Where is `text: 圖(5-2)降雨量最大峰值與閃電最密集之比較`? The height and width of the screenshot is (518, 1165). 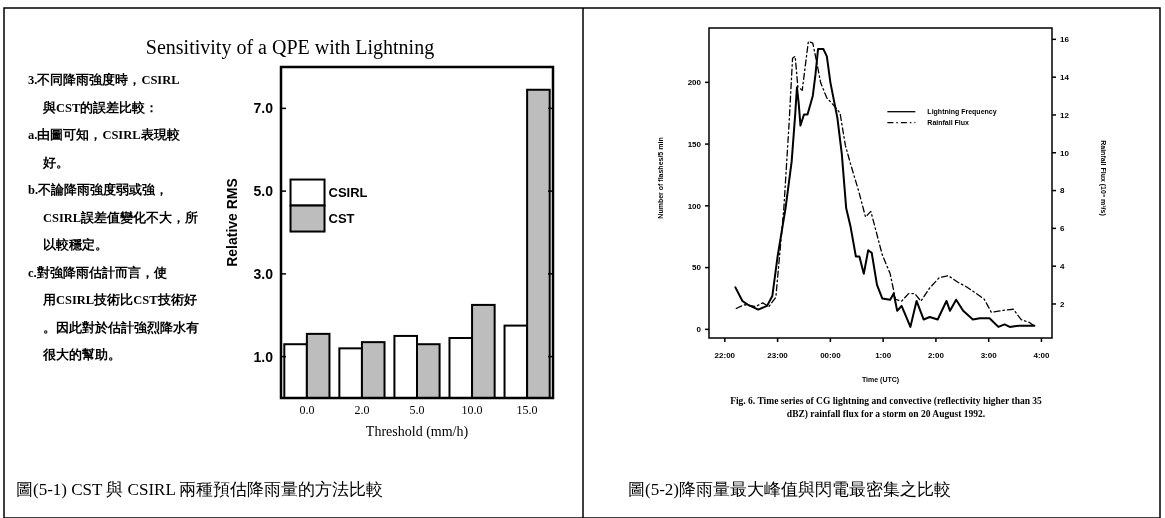
text: 圖(5-2)降雨量最大峰值與閃電最密集之比較 is located at coordinates (789, 489).